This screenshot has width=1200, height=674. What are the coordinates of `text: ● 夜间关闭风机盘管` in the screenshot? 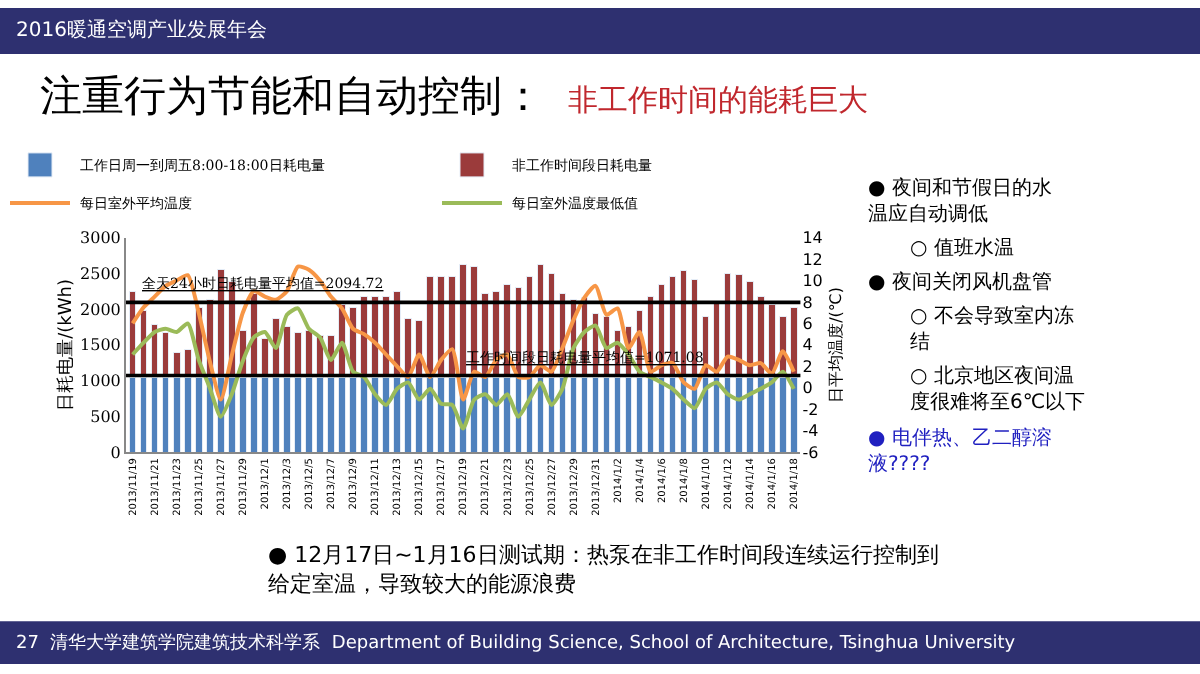 It's located at (960, 282).